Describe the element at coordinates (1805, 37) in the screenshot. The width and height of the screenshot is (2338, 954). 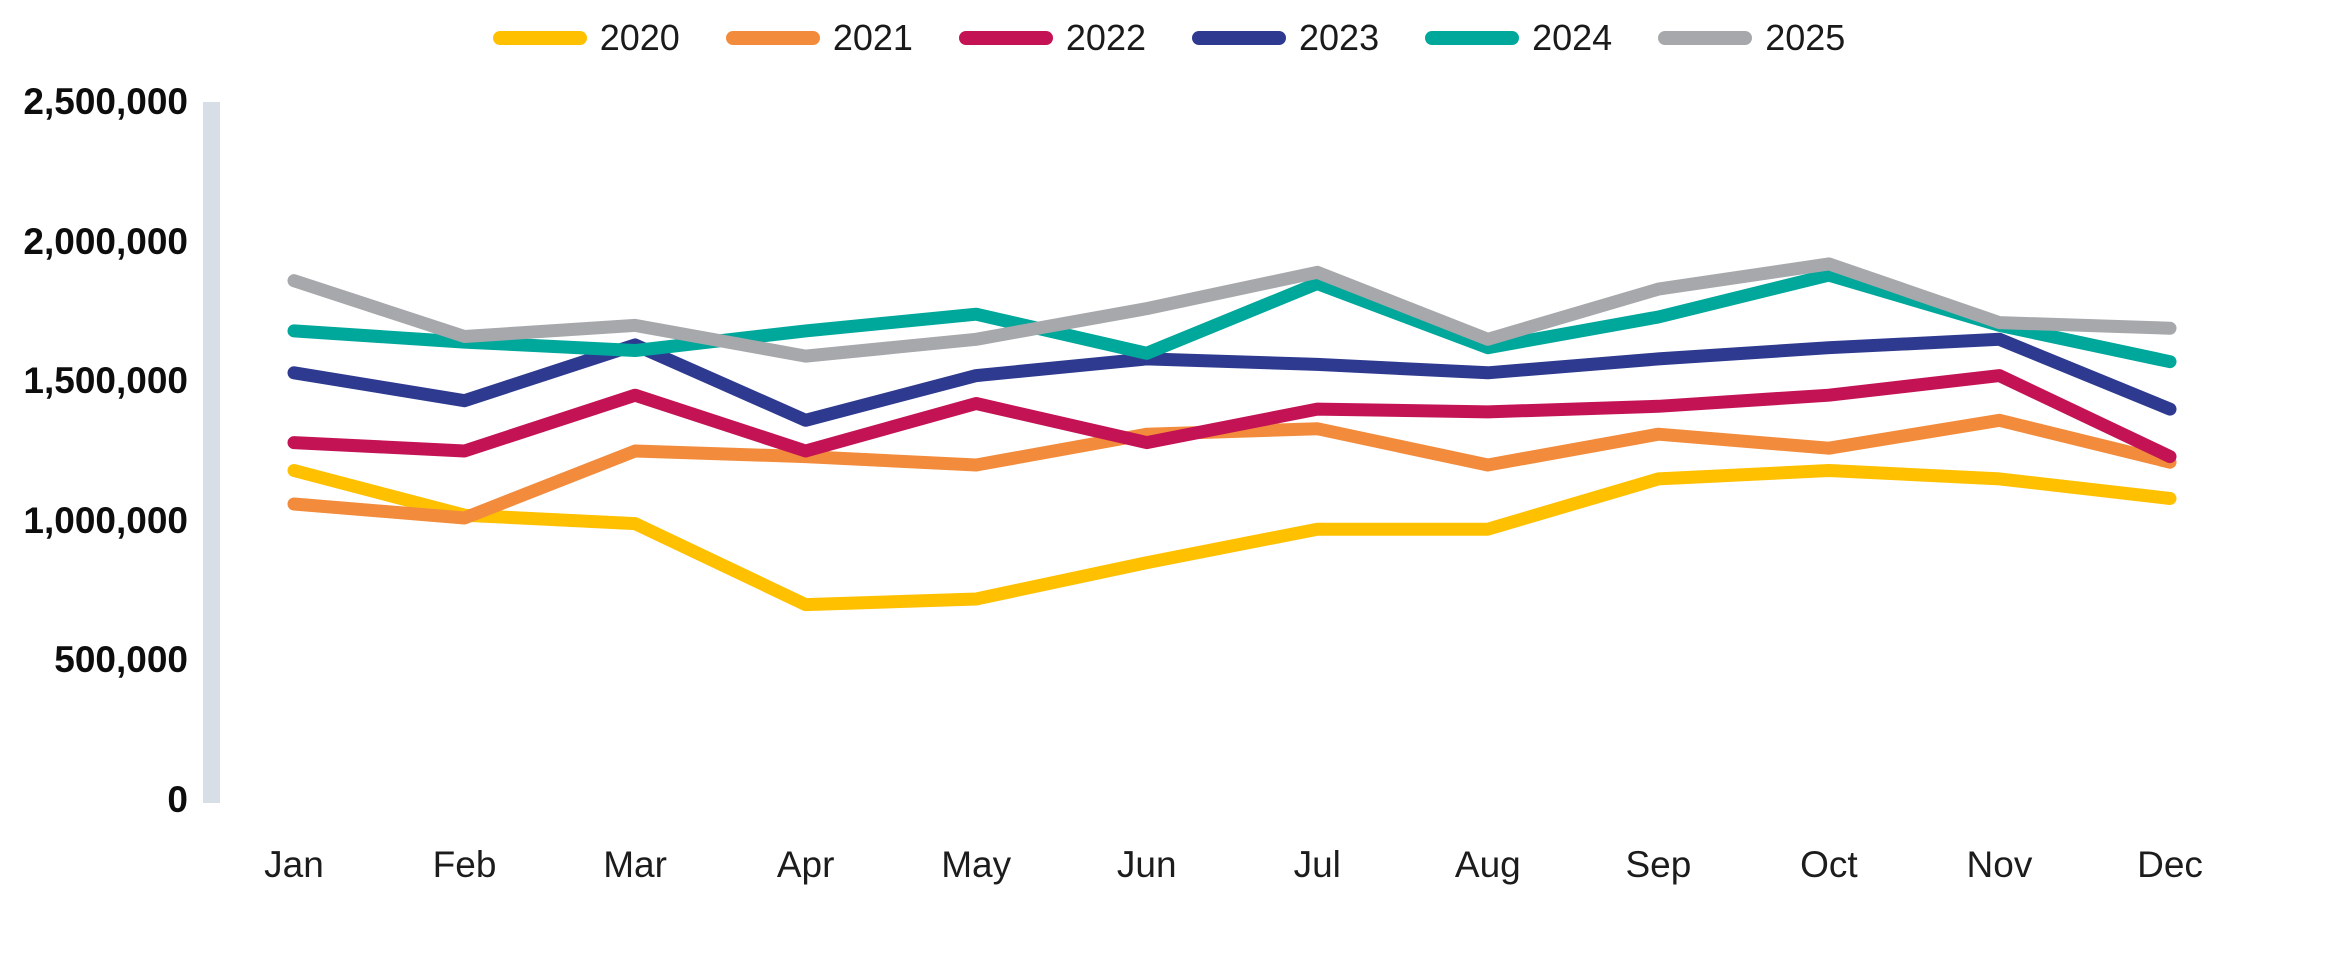
I see `legend-label: 2025` at that location.